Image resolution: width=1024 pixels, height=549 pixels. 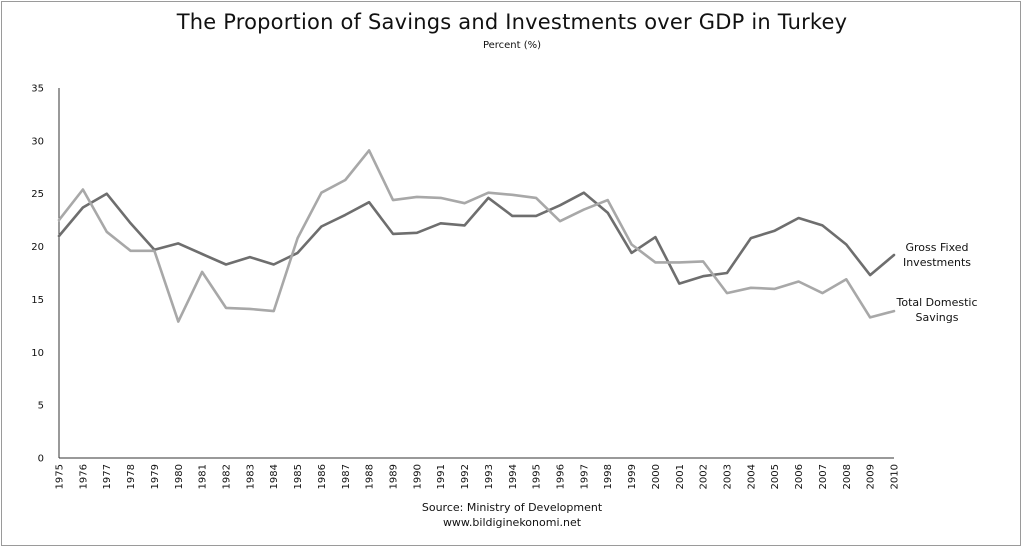 I want to click on series-line-gross-fixed-investments, so click(x=476, y=238).